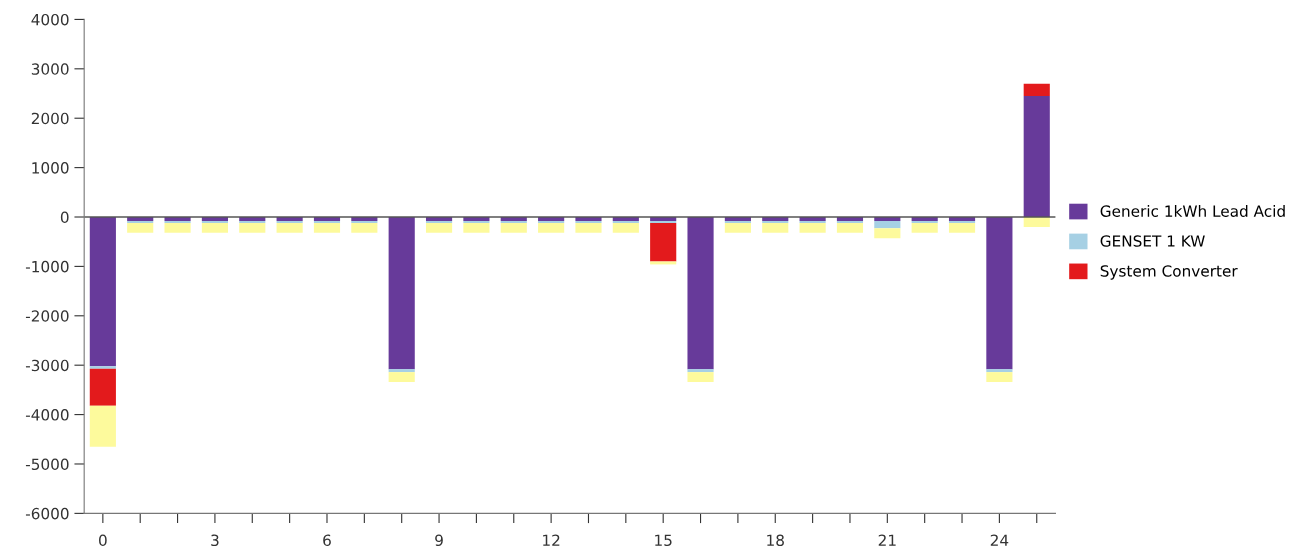 Image resolution: width=1295 pixels, height=555 pixels. Describe the element at coordinates (551, 540) in the screenshot. I see `x-tick-label: 12` at that location.